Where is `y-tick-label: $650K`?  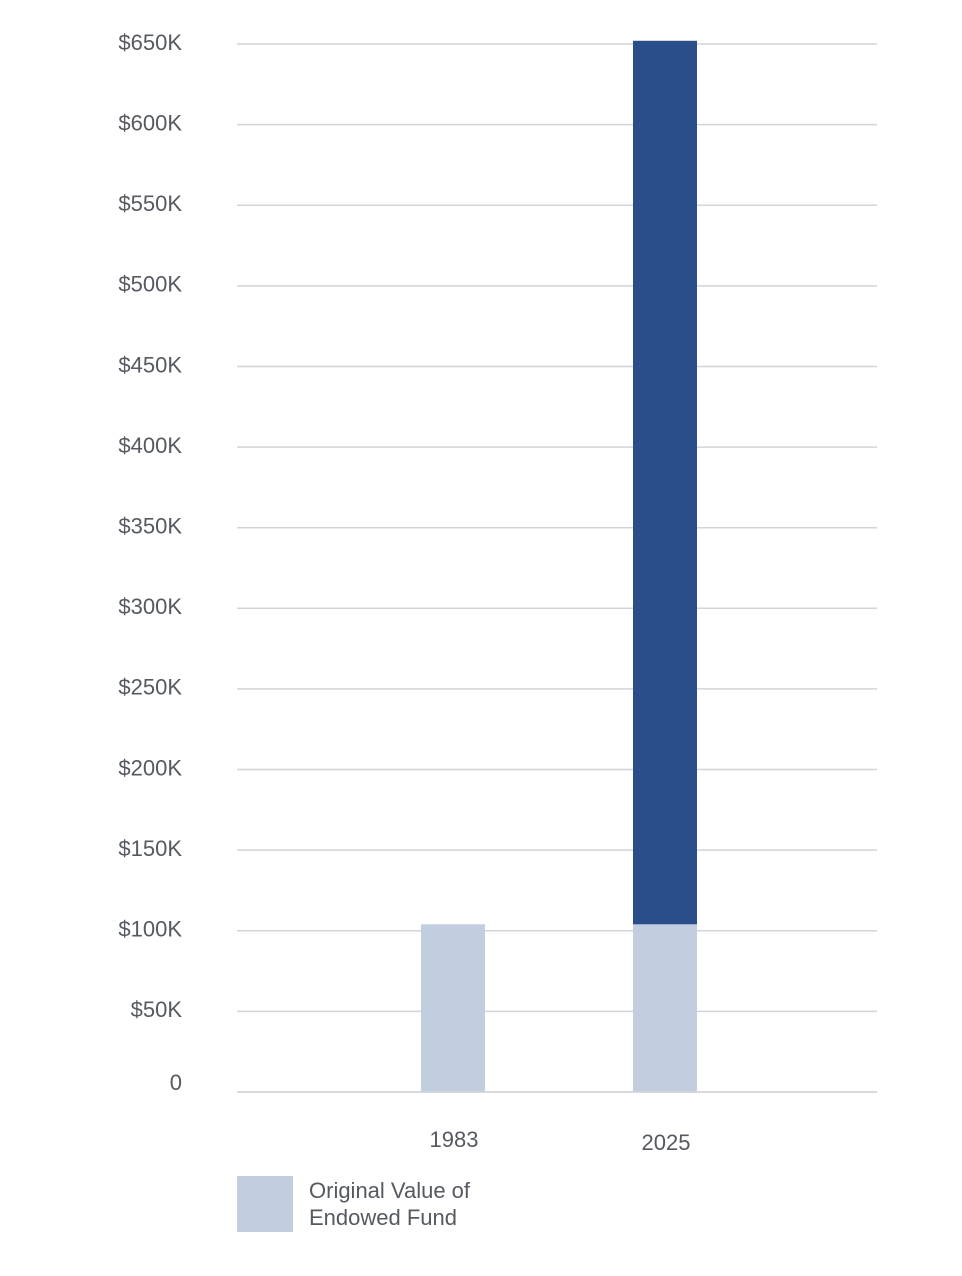
y-tick-label: $650K is located at coordinates (150, 42).